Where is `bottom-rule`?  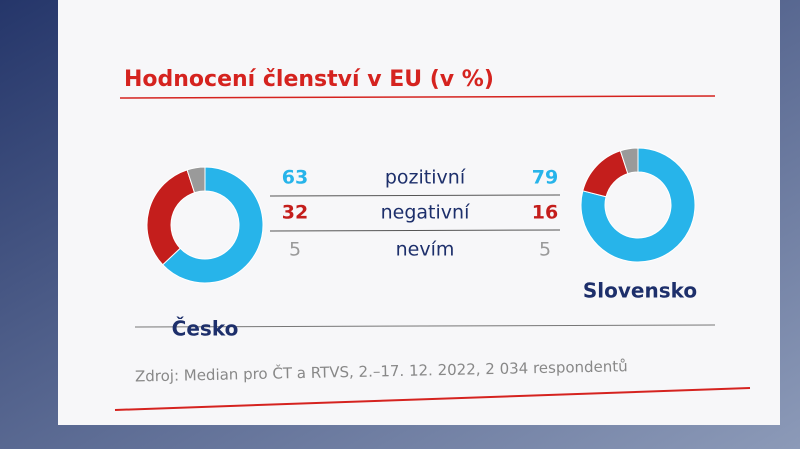 bottom-rule is located at coordinates (432, 399).